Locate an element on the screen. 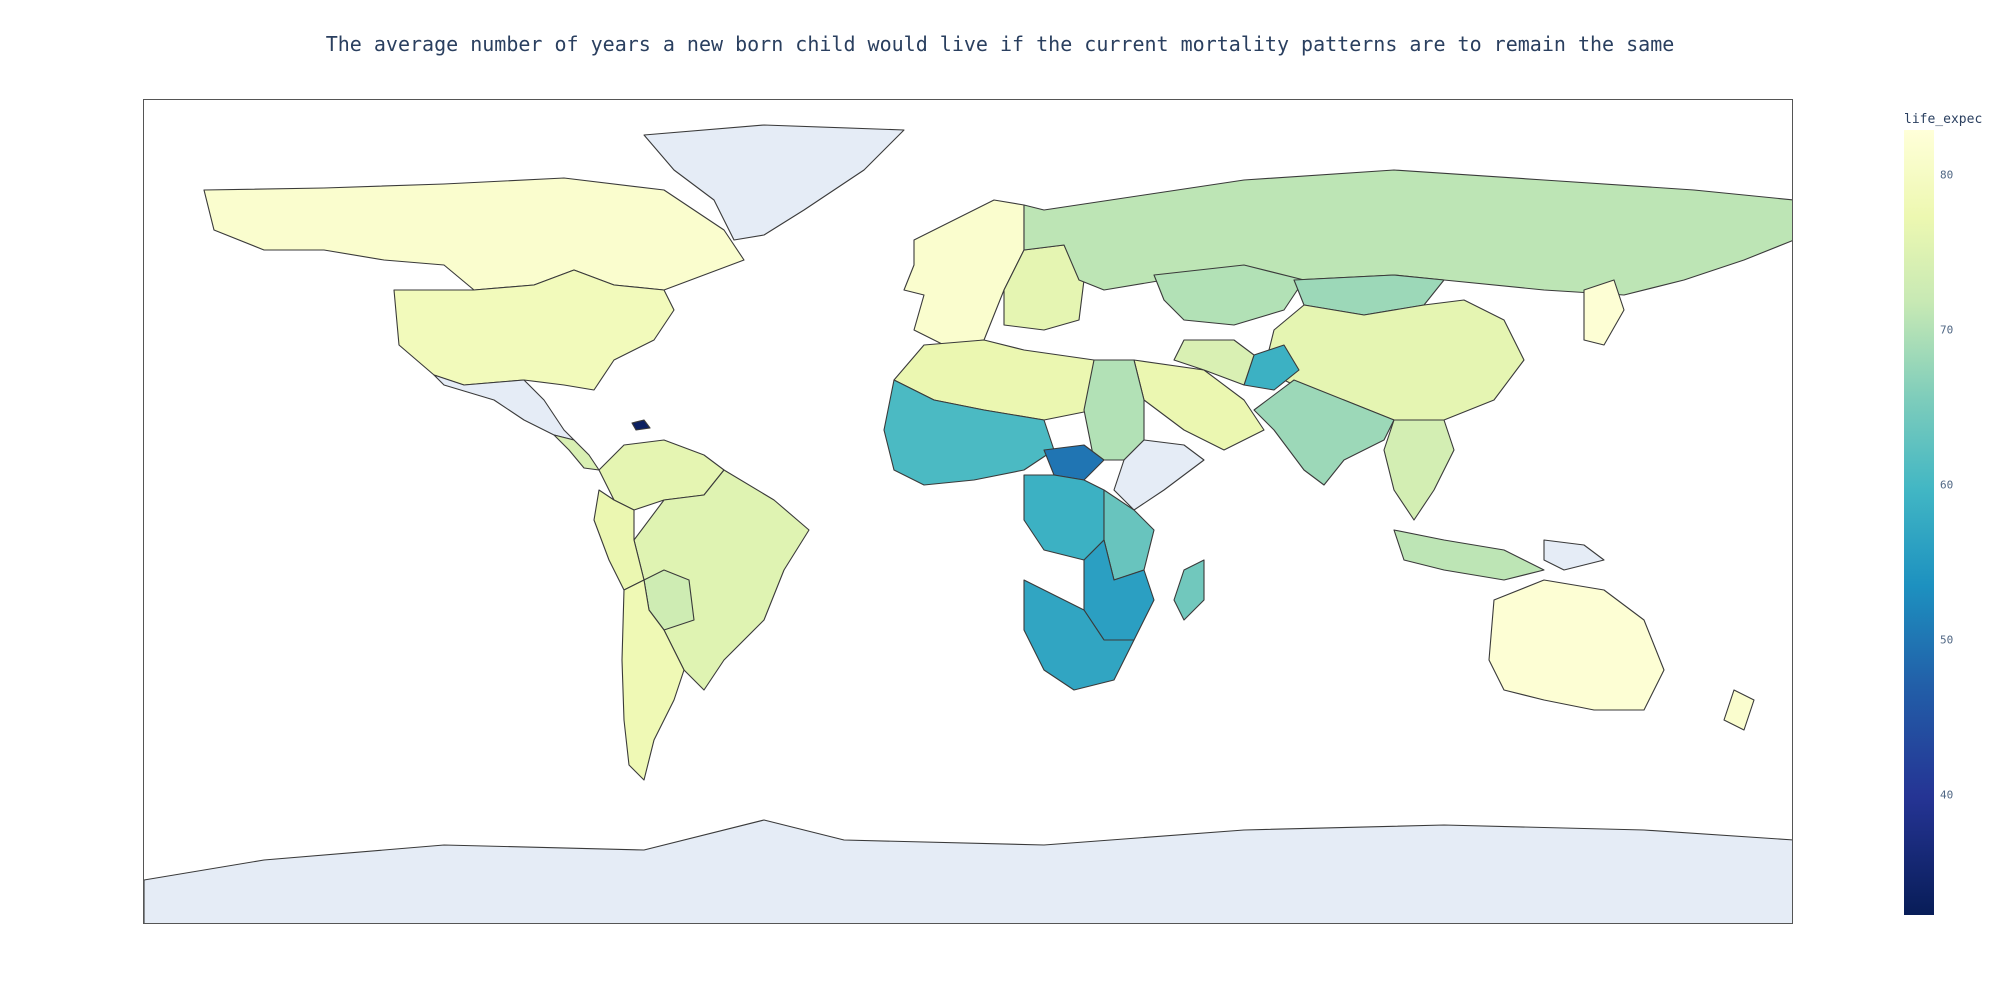 This screenshot has height=1000, width=2000. colorbar-tick-50: 50 is located at coordinates (1947, 640).